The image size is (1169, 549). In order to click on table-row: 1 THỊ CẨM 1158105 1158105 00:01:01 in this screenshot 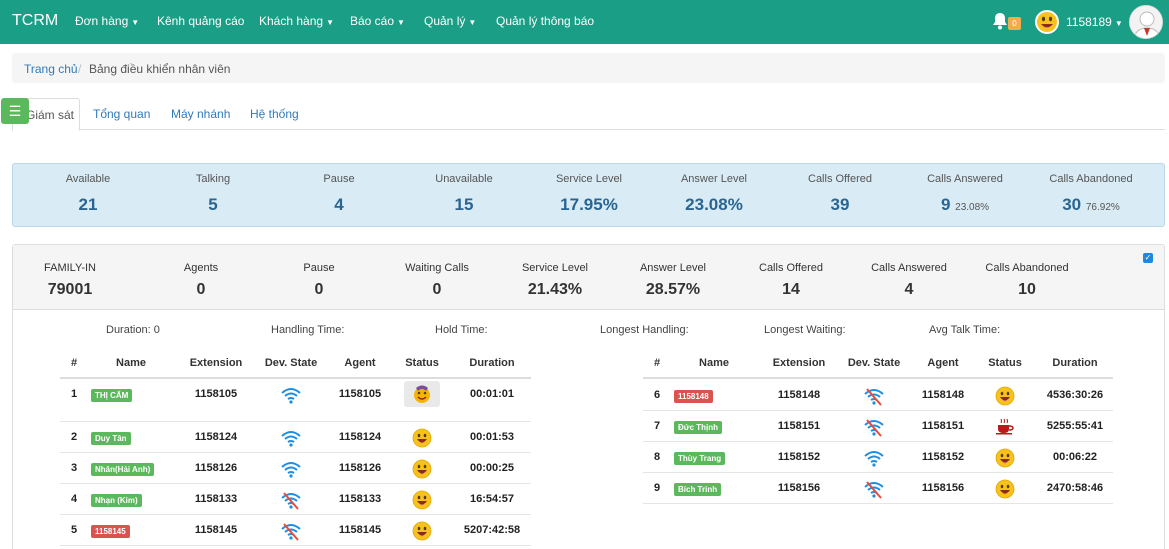, I will do `click(295, 401)`.